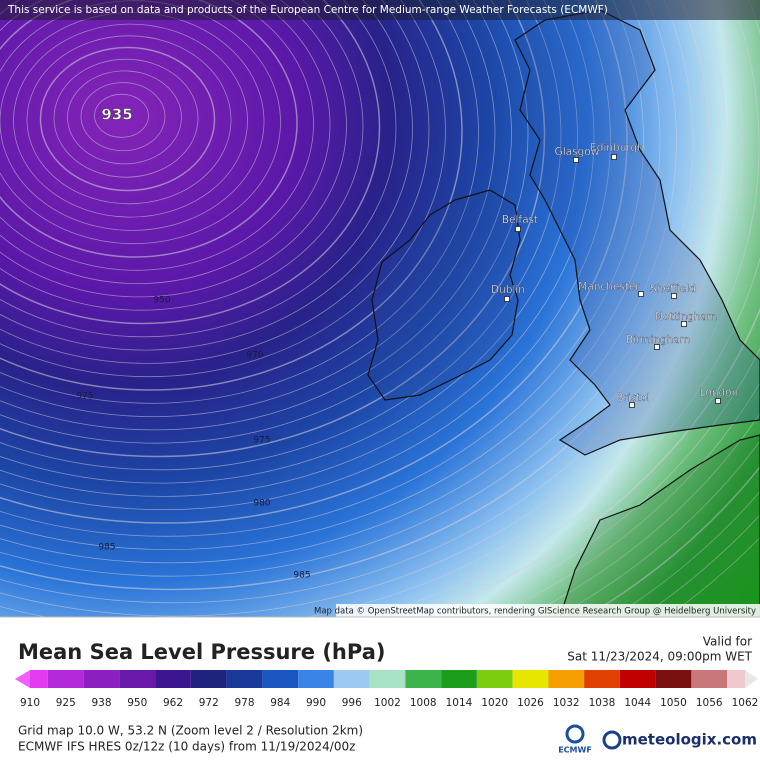 The image size is (760, 764). What do you see at coordinates (637, 703) in the screenshot?
I see `colorbar-tick-label: 1044` at bounding box center [637, 703].